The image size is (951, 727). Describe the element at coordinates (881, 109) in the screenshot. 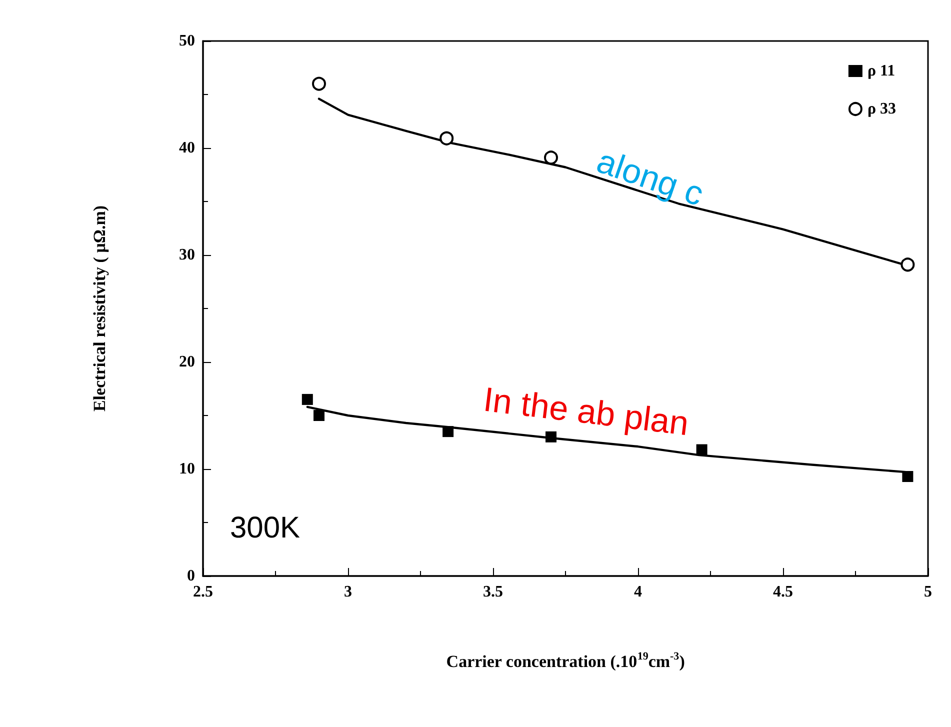

I see `legend-label: ρ 33` at that location.